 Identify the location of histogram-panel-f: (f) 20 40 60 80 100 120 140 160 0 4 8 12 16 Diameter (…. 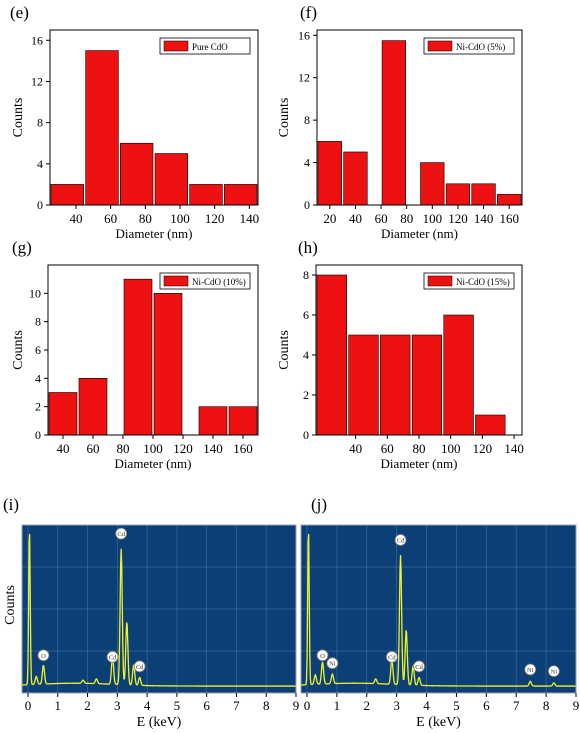
(400, 122).